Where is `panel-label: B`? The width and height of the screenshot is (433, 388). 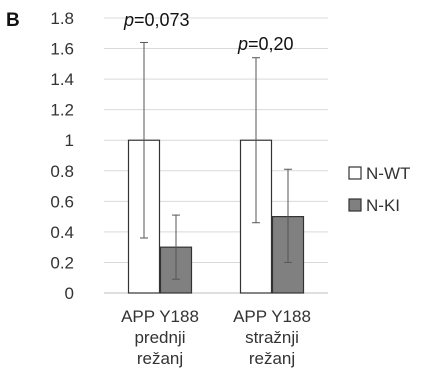 panel-label: B is located at coordinates (13, 20).